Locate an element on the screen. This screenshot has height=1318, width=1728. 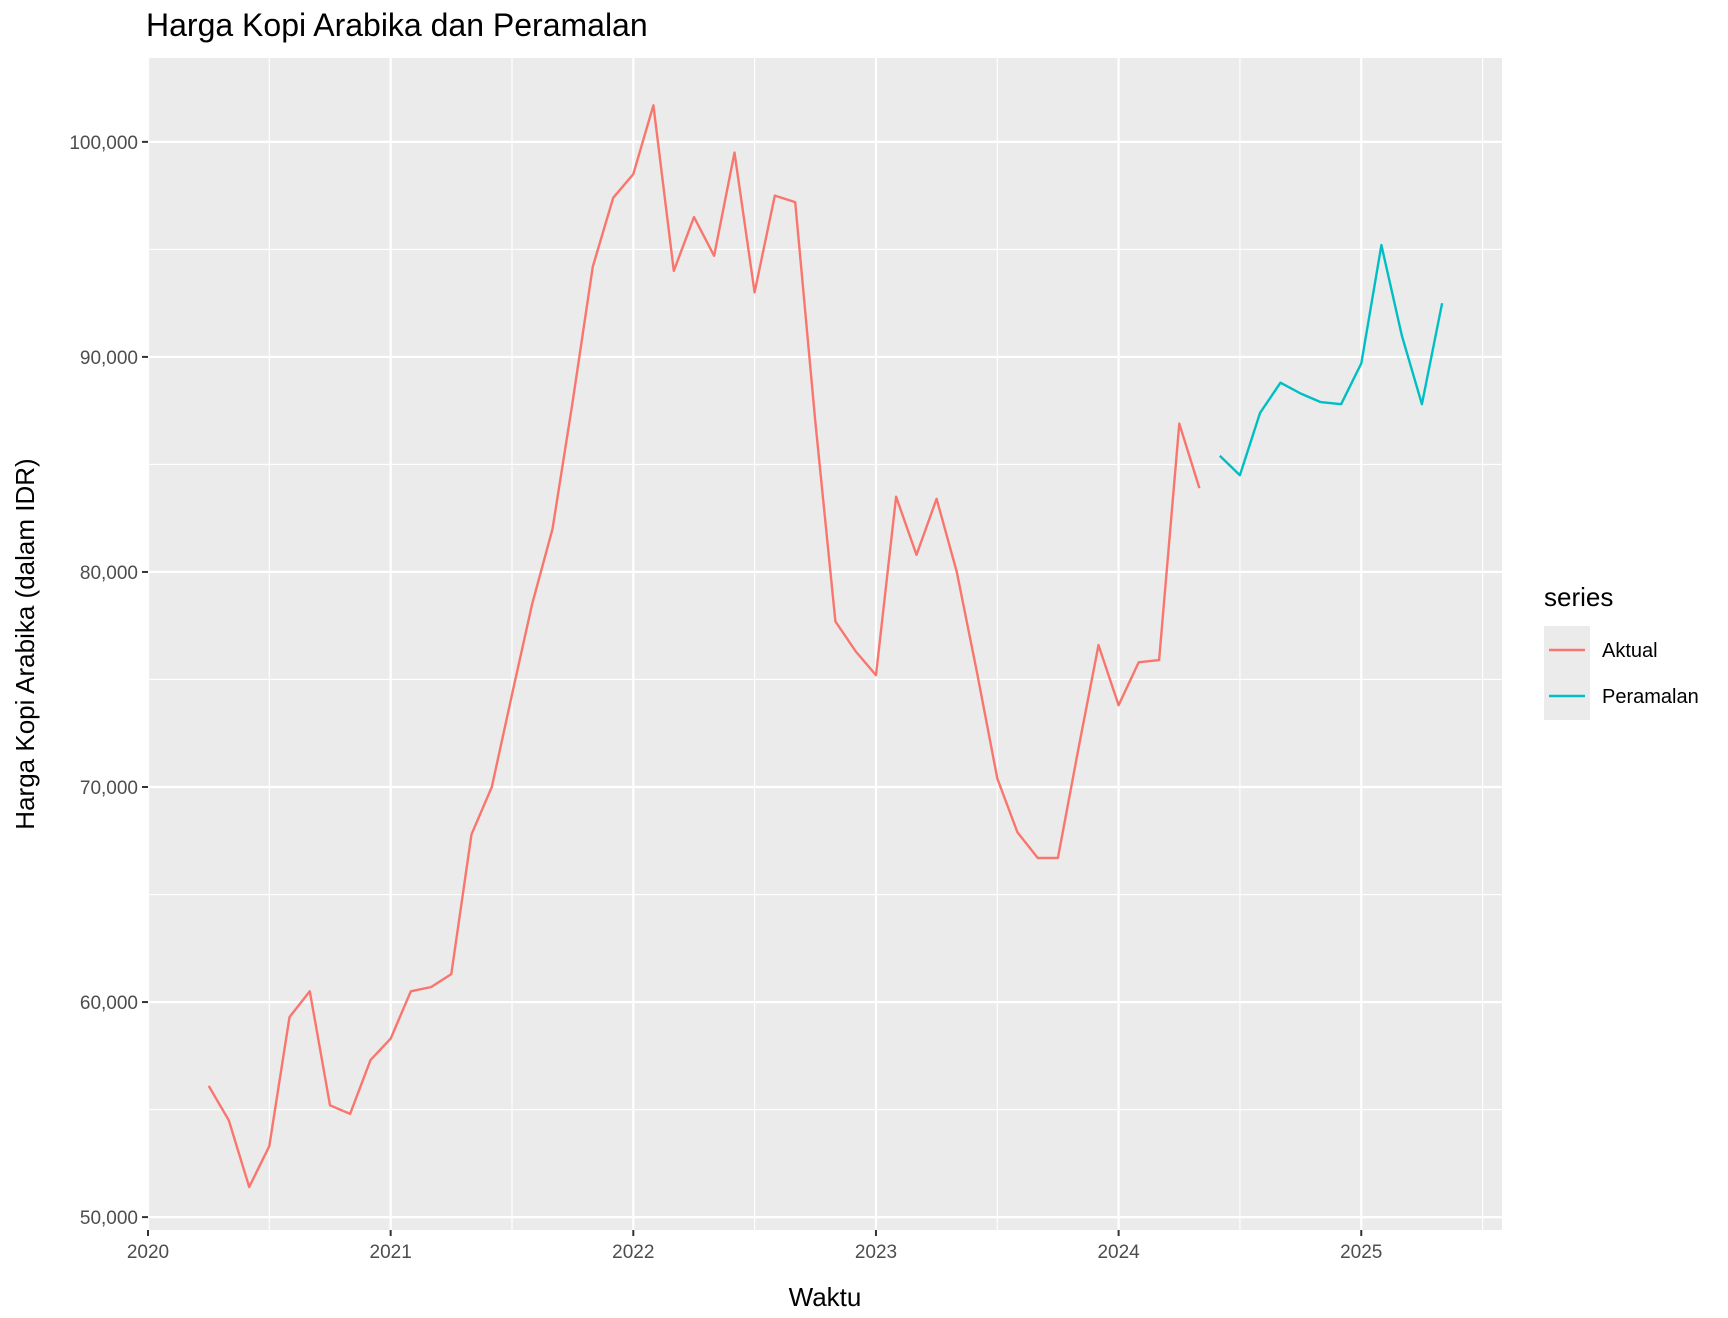
y-tick-labels: 50,000 60,000 70,000 80,000 90,000 100,000 is located at coordinates (103, 681).